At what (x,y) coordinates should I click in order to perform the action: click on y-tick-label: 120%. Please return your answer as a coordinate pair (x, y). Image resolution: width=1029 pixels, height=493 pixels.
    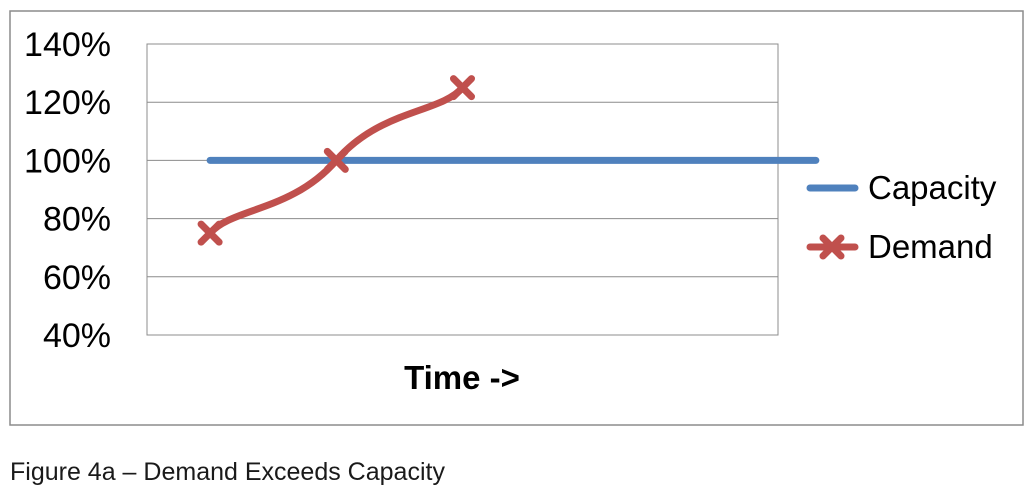
    Looking at the image, I should click on (67, 103).